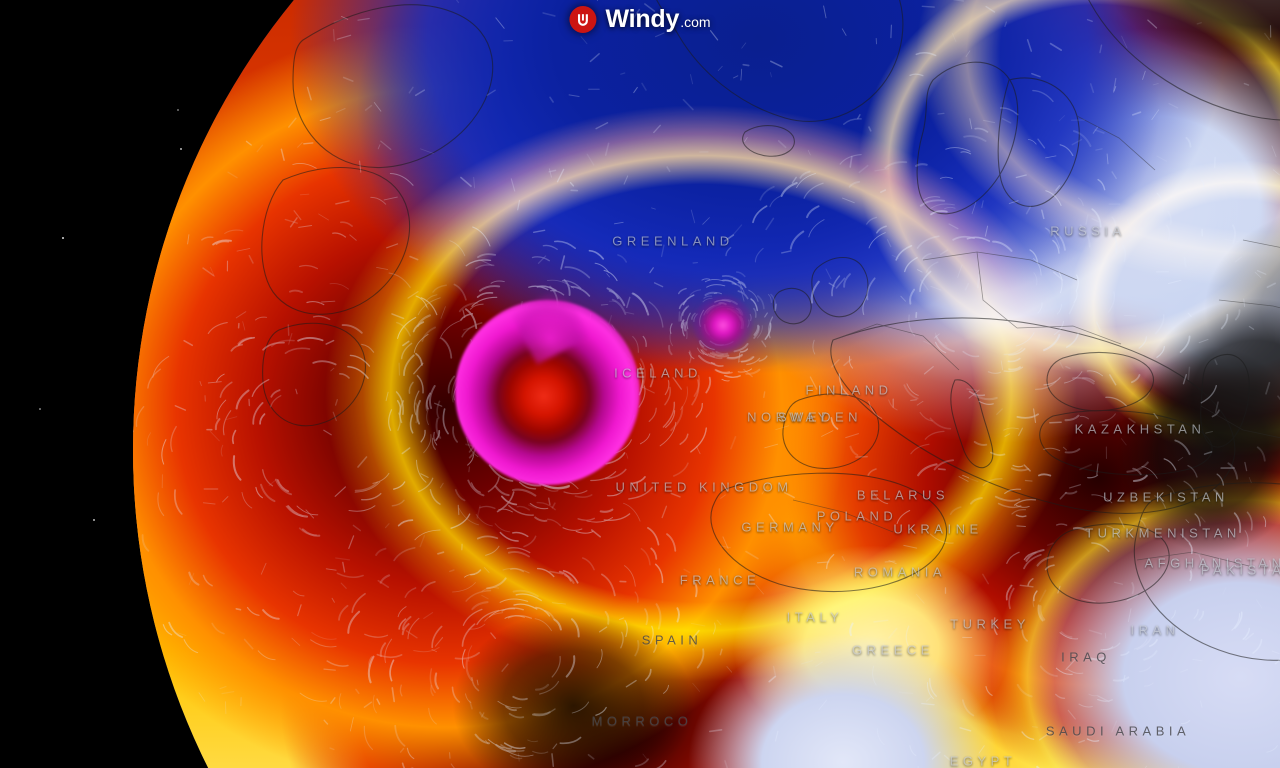 The height and width of the screenshot is (768, 1280). I want to click on brand-word: Windy, so click(642, 19).